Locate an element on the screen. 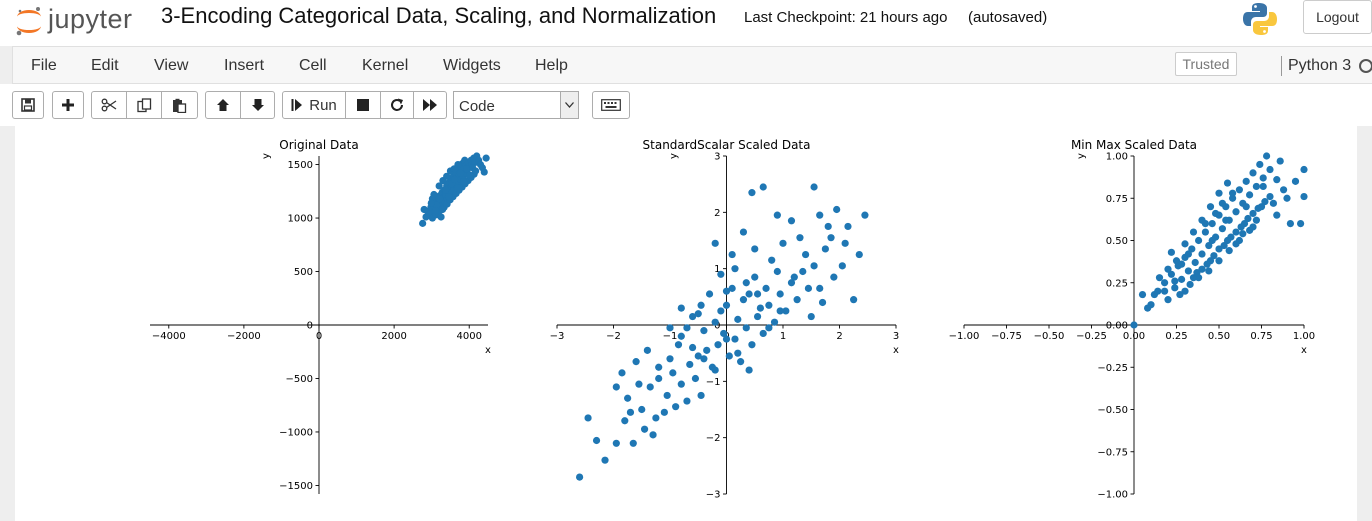 The width and height of the screenshot is (1372, 521). autosave-status: (autosaved) is located at coordinates (1008, 17).